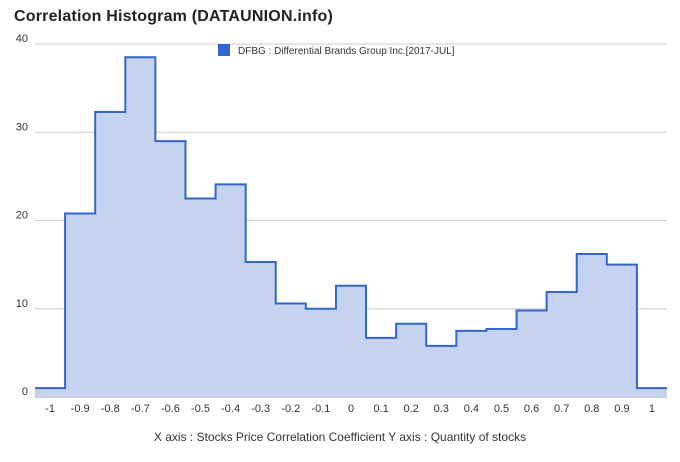 This screenshot has width=680, height=462. Describe the element at coordinates (501, 409) in the screenshot. I see `x-tick-label: 0.5` at that location.